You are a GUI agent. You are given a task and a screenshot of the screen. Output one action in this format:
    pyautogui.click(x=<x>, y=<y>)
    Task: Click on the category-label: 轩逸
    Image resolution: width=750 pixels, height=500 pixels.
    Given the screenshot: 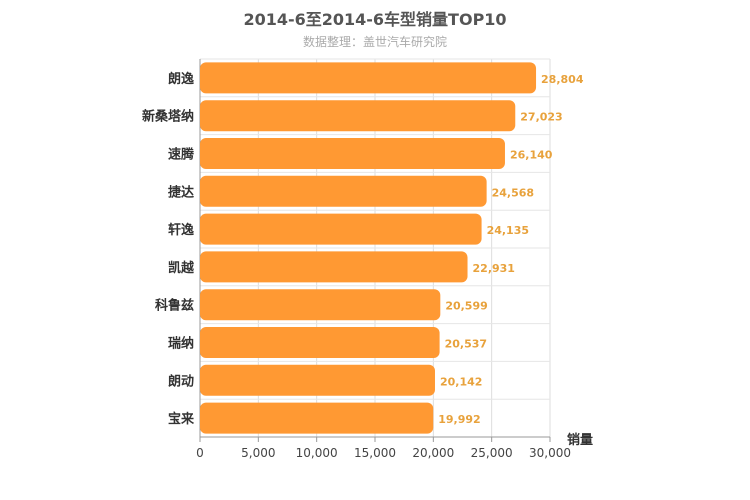 What is the action you would take?
    pyautogui.click(x=181, y=230)
    